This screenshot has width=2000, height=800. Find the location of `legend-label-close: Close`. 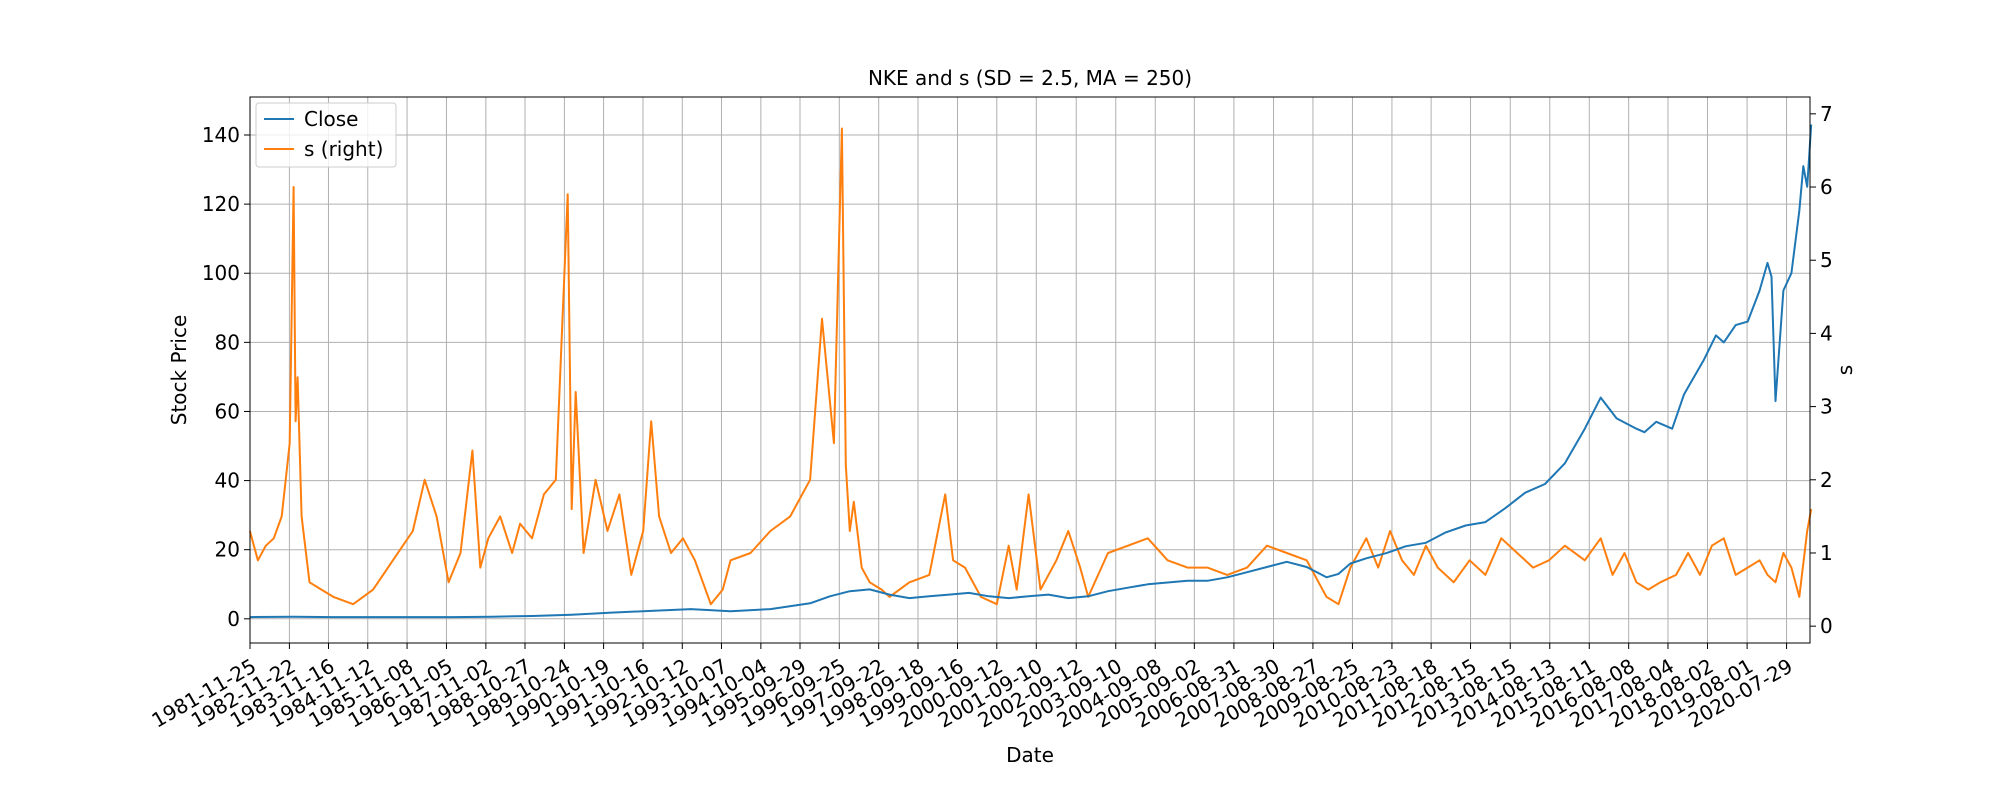

legend-label-close: Close is located at coordinates (331, 119).